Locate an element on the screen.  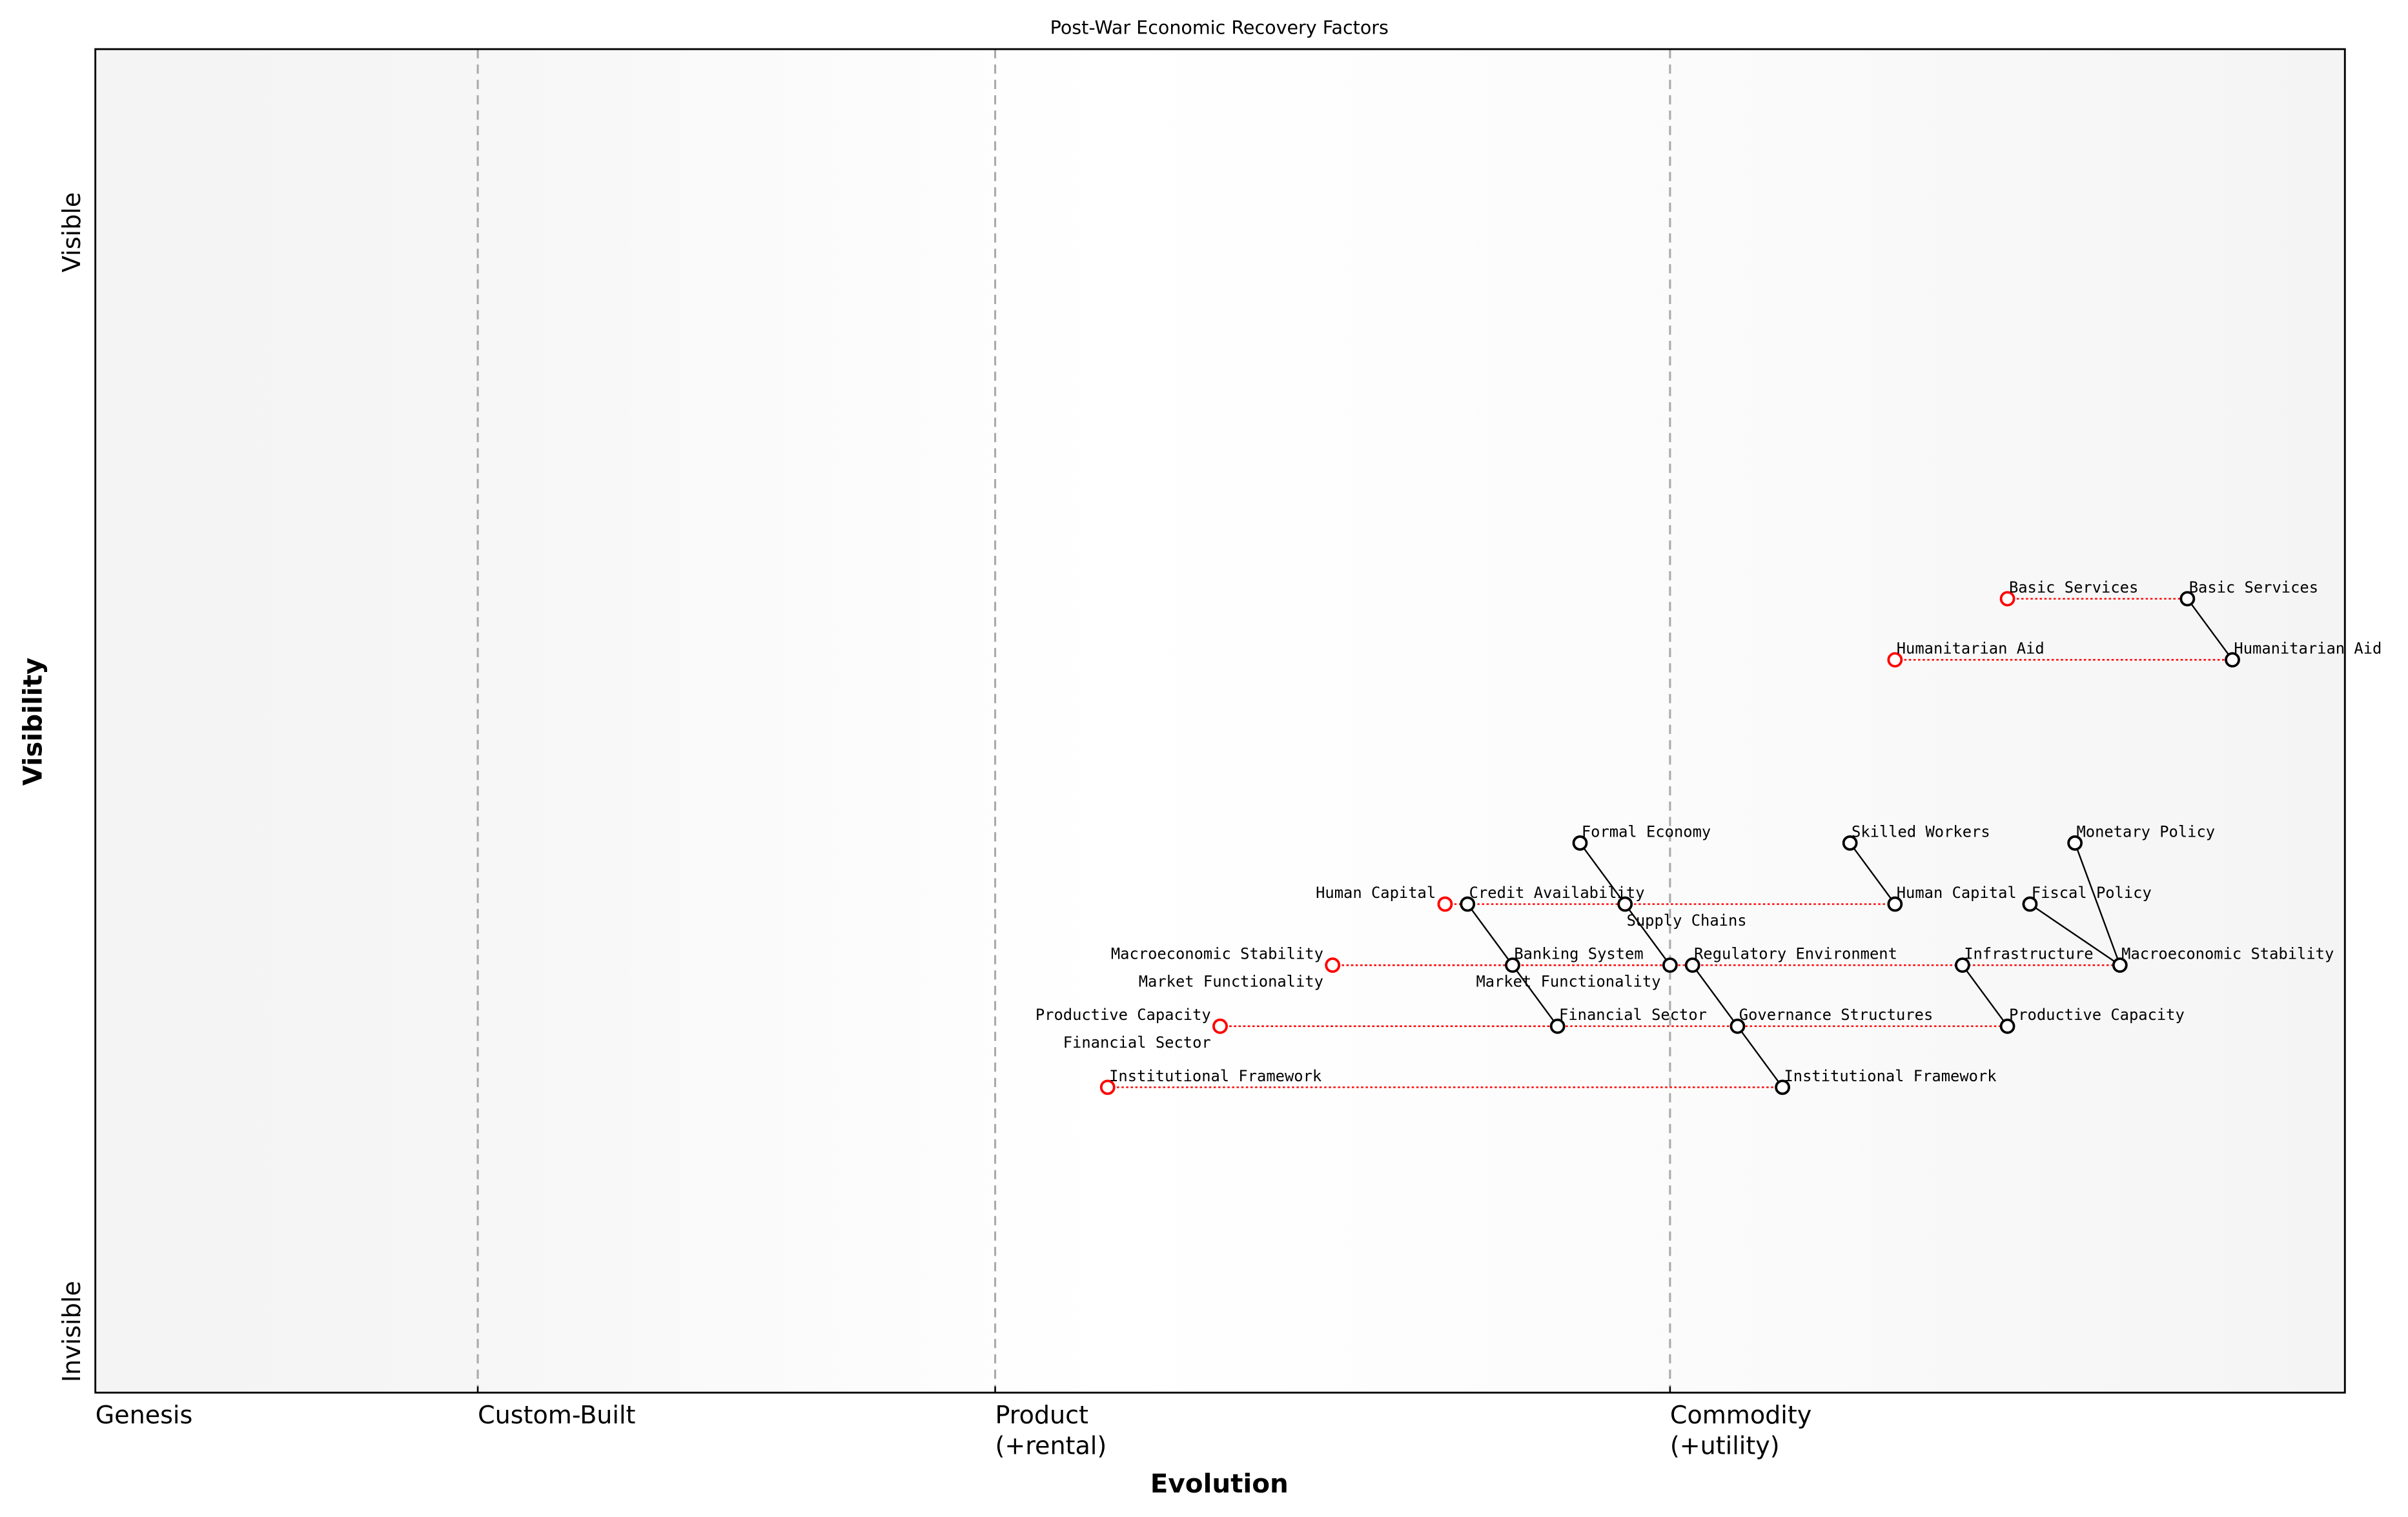
label-supply-chains: Supply Chains is located at coordinates (1687, 921).